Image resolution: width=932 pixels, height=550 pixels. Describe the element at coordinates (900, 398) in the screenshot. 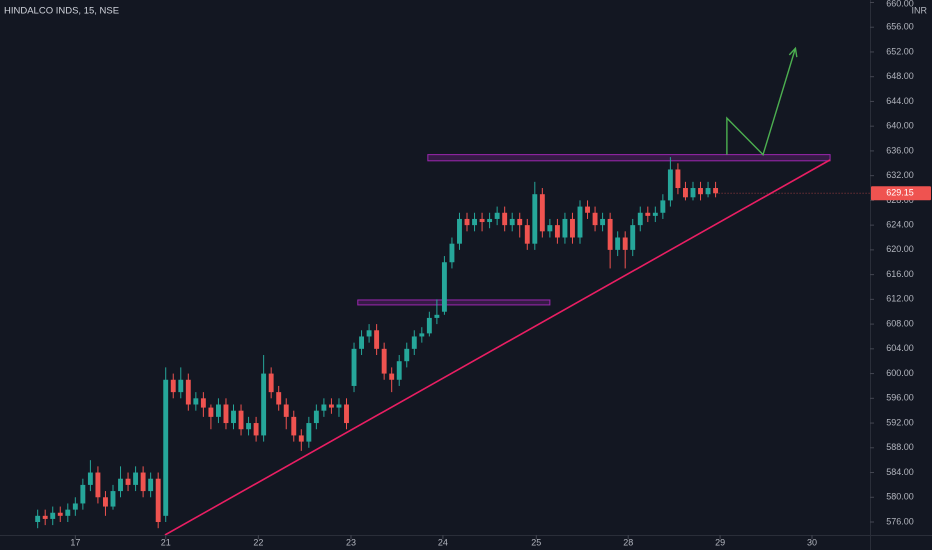

I see `y-tick-label: 596.00` at that location.